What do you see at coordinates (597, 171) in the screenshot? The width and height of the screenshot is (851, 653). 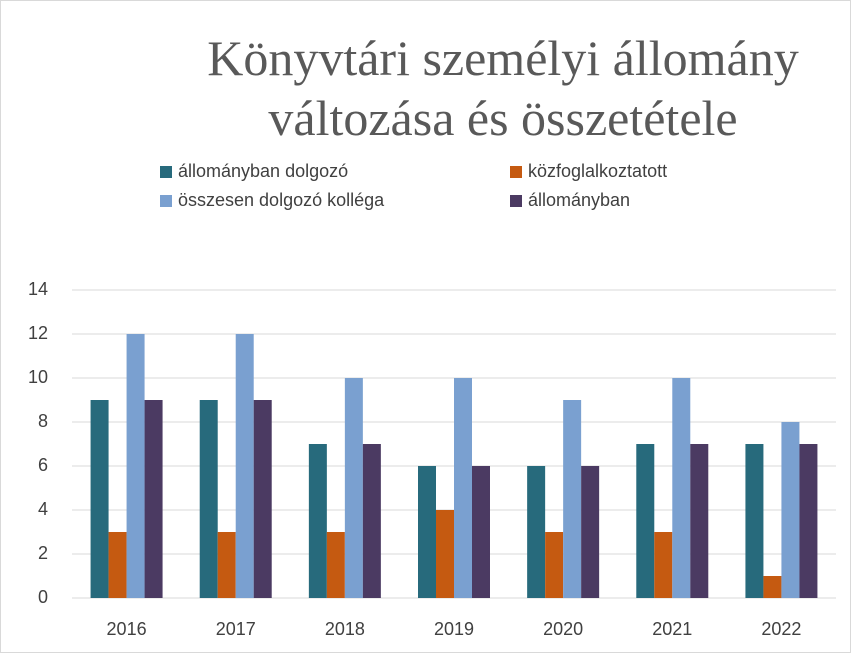 I see `legend-label: közfoglalkoztatott` at bounding box center [597, 171].